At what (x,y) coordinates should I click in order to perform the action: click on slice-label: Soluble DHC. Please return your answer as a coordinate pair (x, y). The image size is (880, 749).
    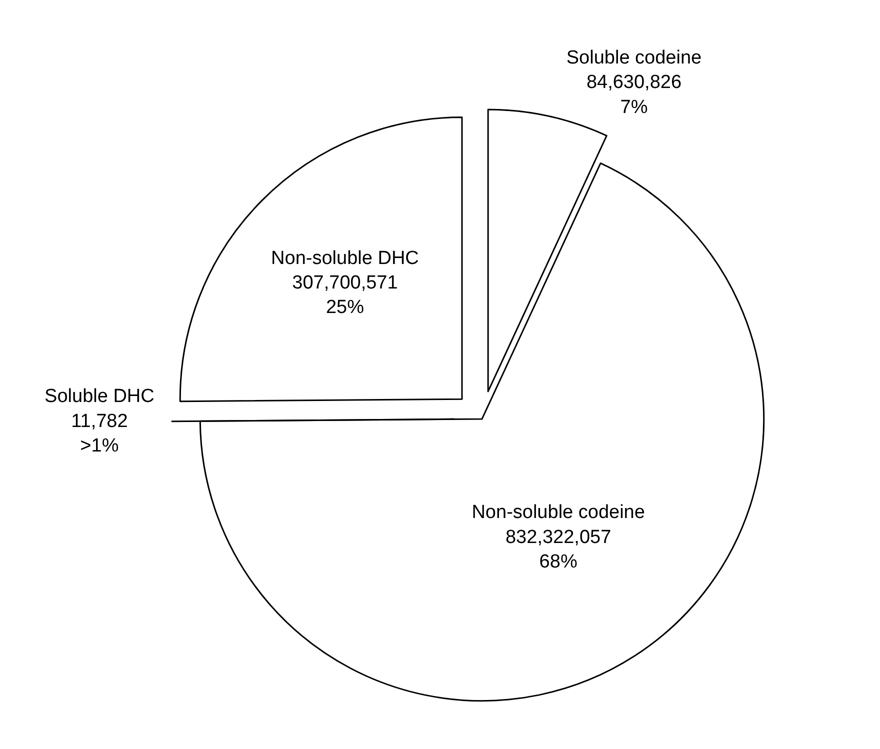
    Looking at the image, I should click on (99, 397).